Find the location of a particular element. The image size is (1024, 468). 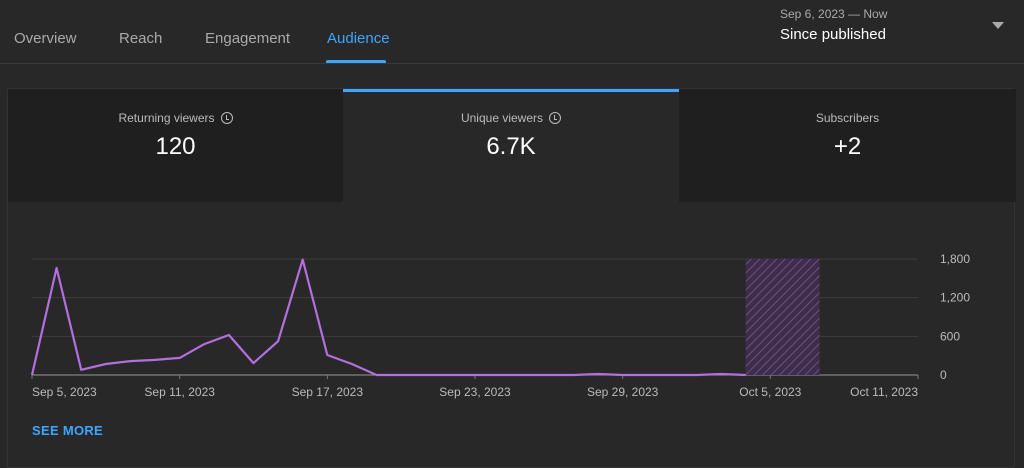

x-tick-label: Oct 11, 2023 is located at coordinates (884, 392).